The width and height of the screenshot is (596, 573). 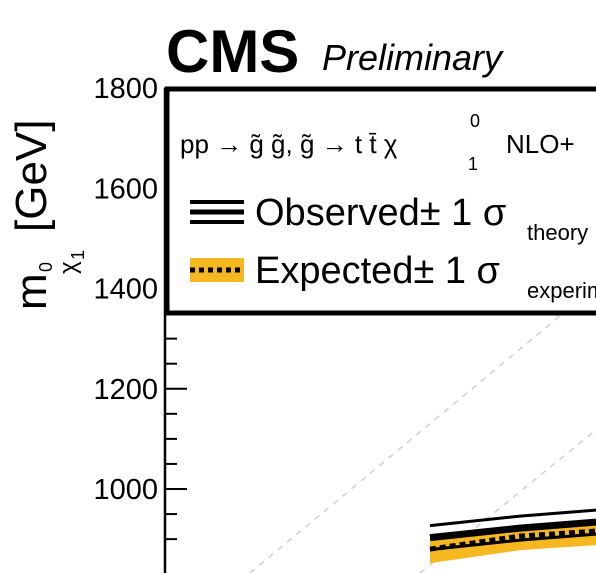 I want to click on expected-line, so click(x=512, y=540).